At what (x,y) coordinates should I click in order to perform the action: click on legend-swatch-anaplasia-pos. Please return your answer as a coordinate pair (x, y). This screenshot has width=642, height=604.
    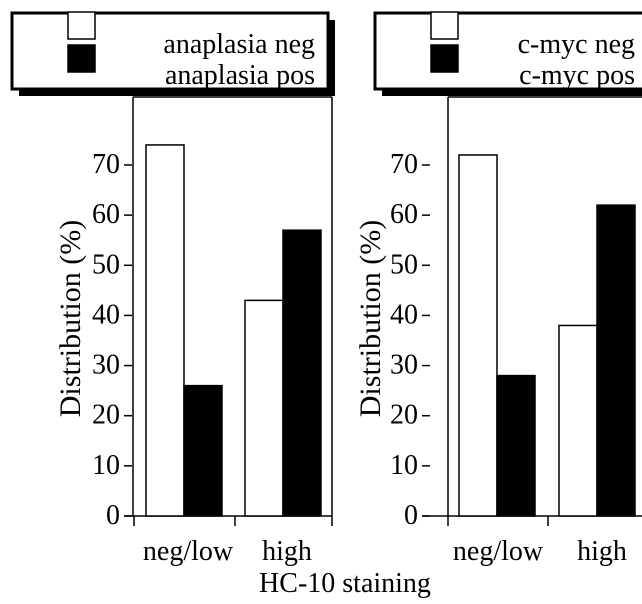
    Looking at the image, I should click on (81, 58).